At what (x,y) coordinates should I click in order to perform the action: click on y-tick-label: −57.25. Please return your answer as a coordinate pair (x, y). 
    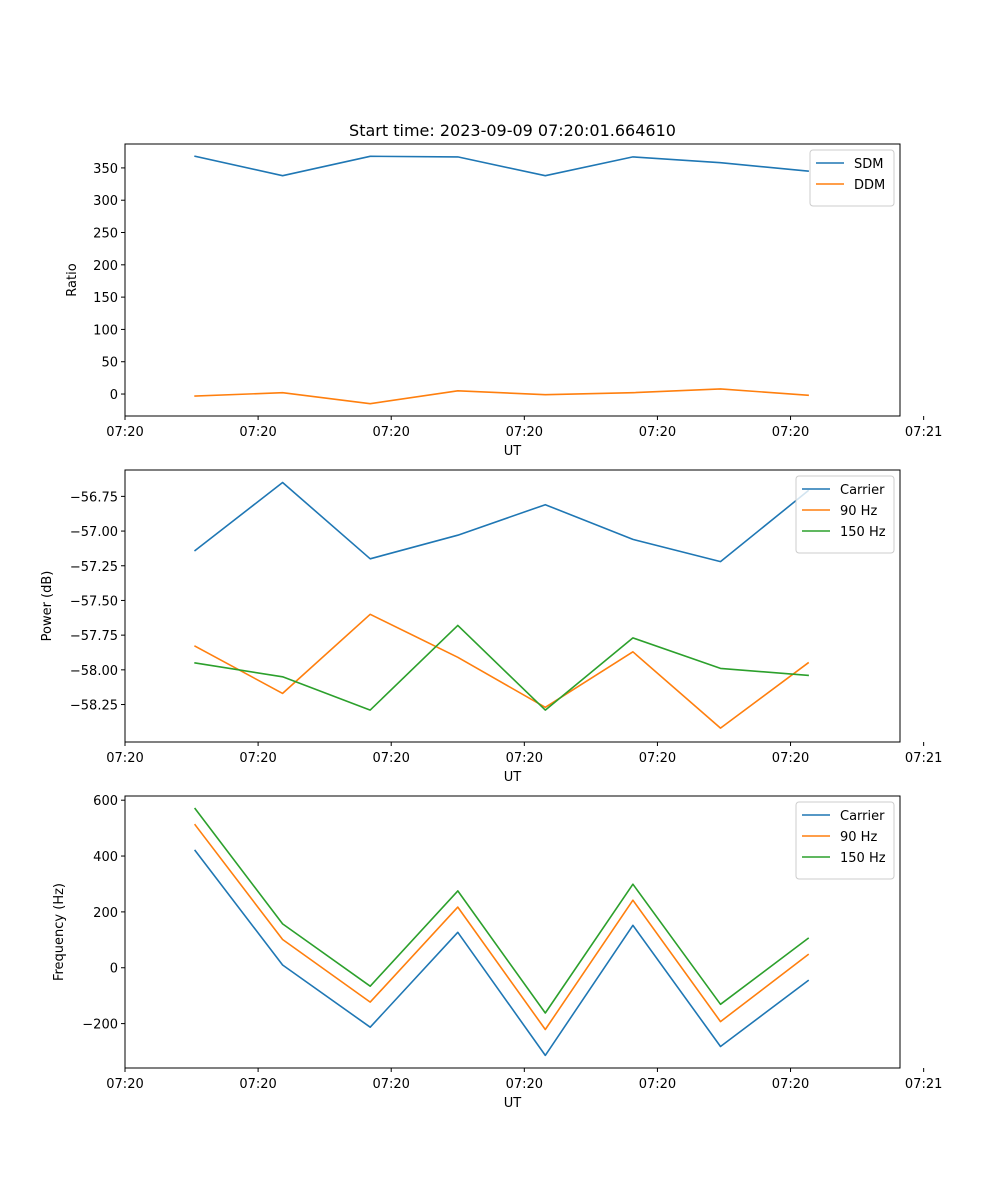
    Looking at the image, I should click on (94, 567).